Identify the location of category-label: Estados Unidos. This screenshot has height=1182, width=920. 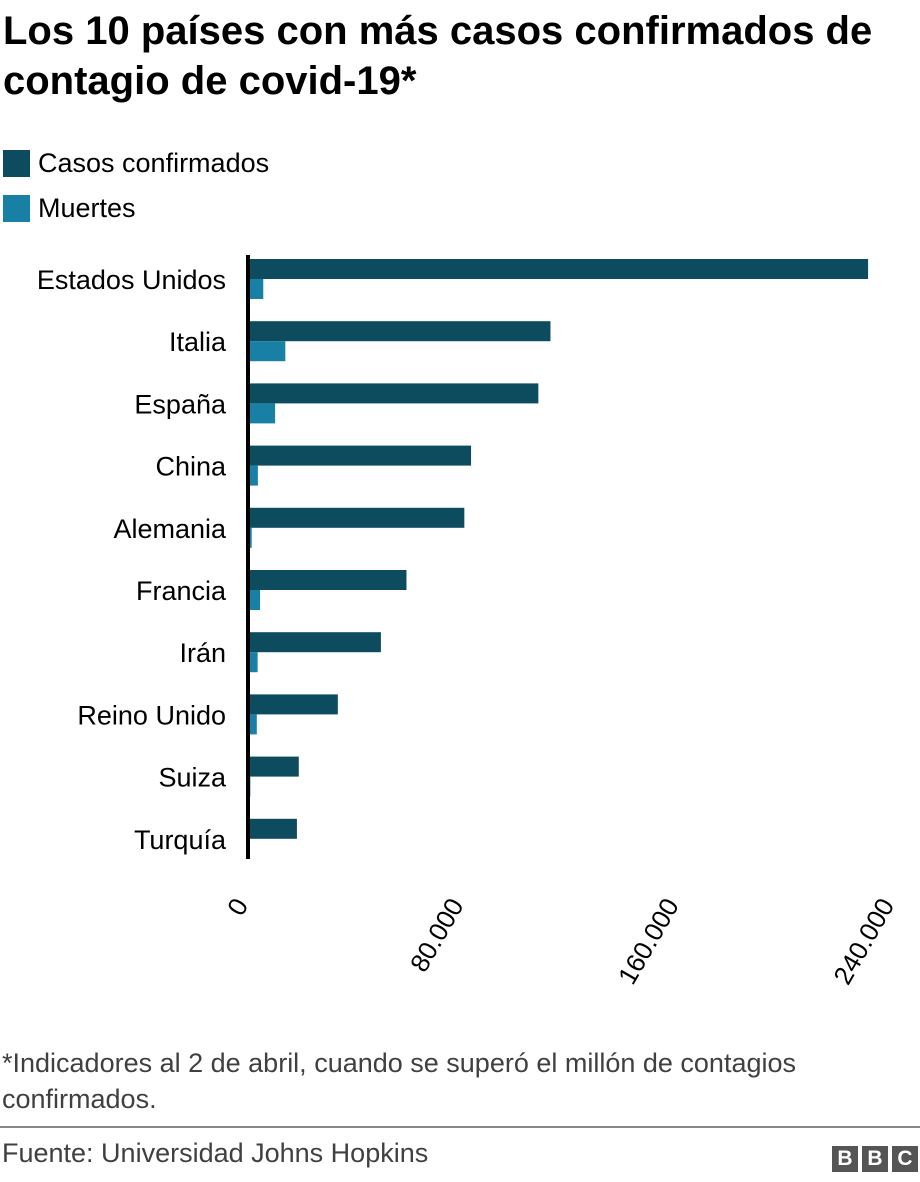
(131, 280).